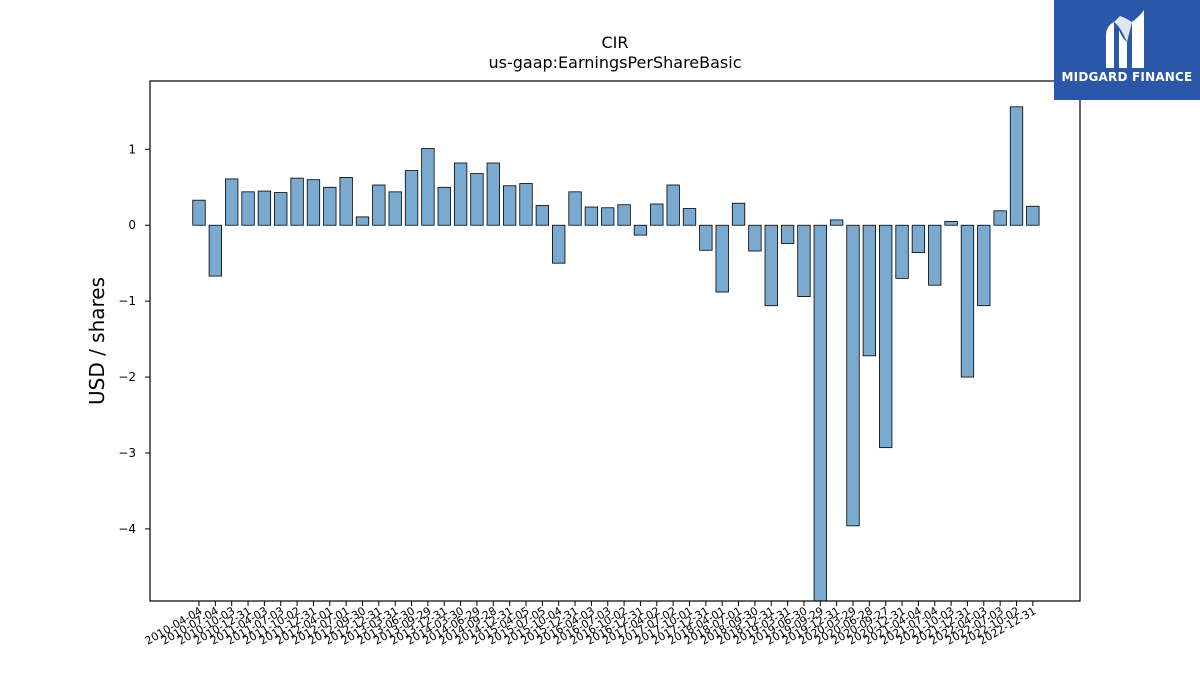 The width and height of the screenshot is (1200, 675). I want to click on y-tick-label: −1, so click(127, 301).